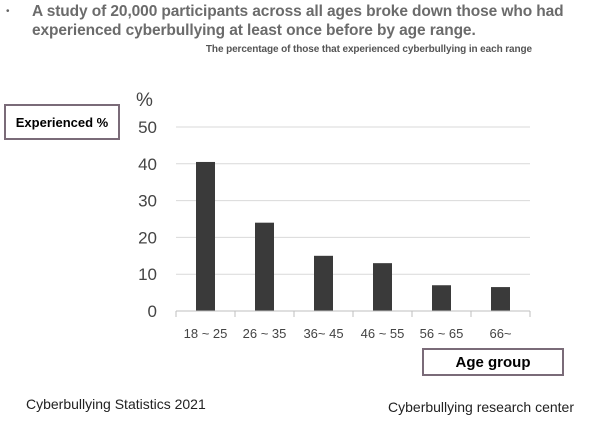 The height and width of the screenshot is (425, 601). What do you see at coordinates (265, 333) in the screenshot?
I see `x-tick-label-1: 26 ~ 35` at bounding box center [265, 333].